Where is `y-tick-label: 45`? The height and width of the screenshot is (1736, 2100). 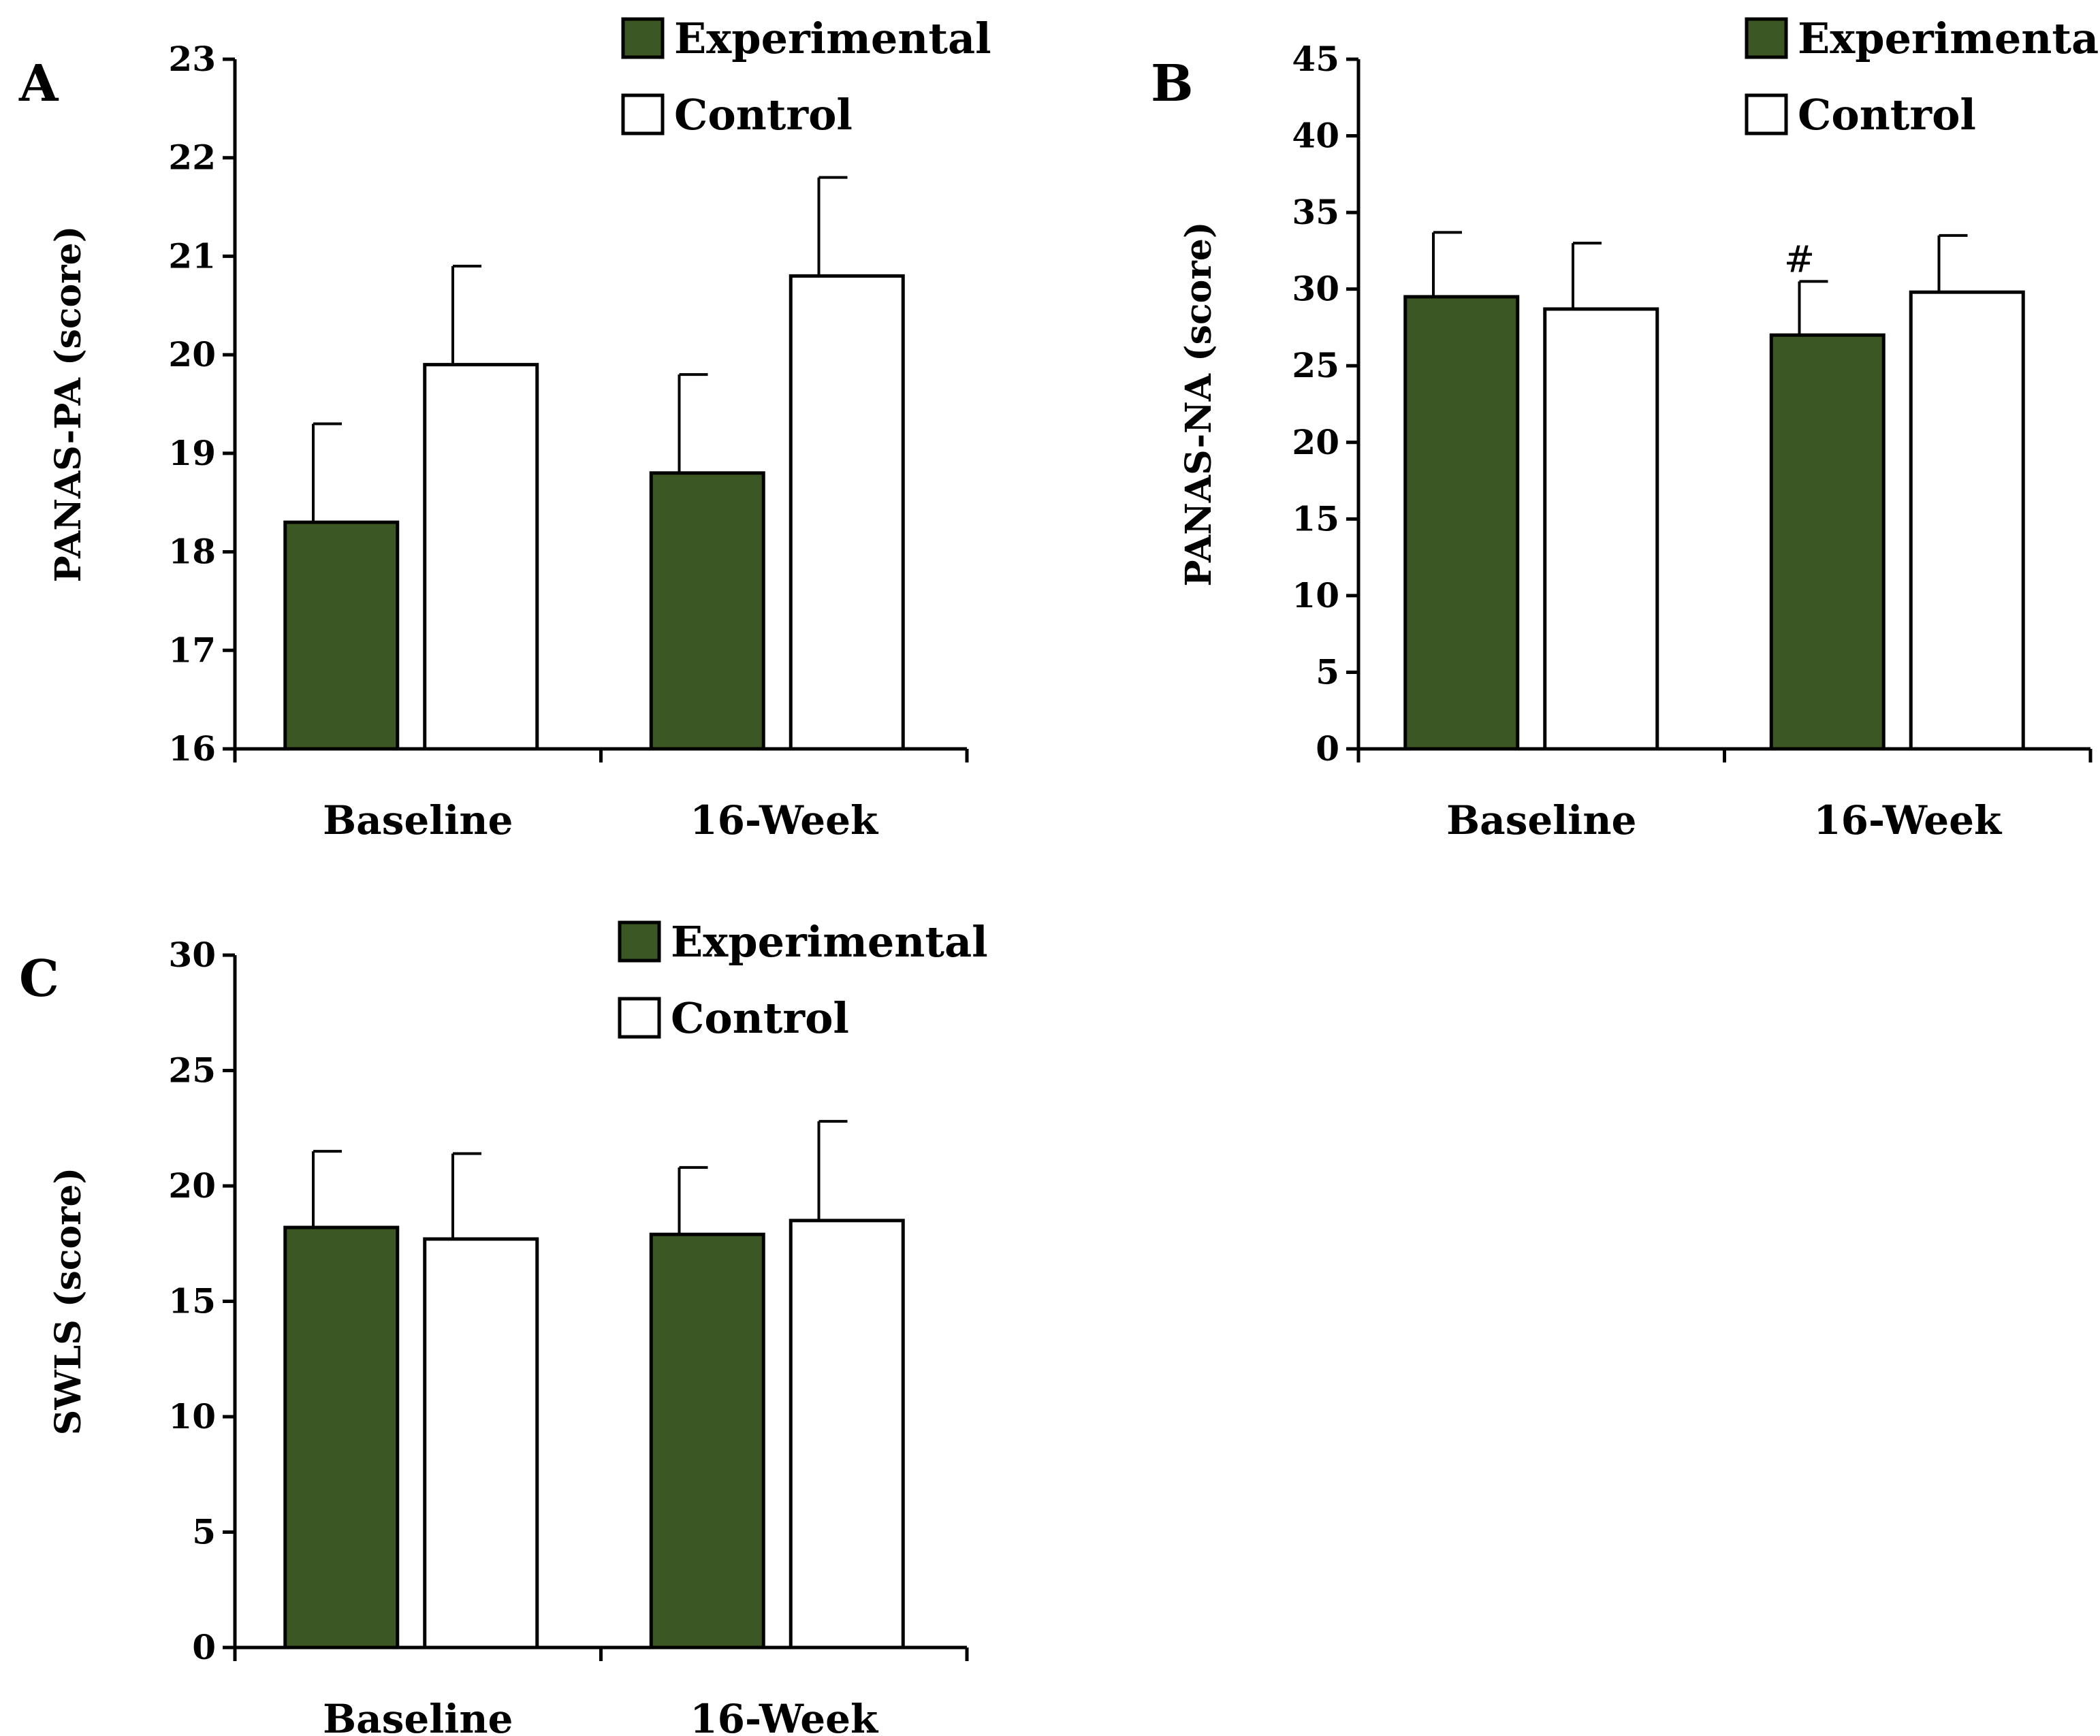
y-tick-label: 45 is located at coordinates (1315, 59).